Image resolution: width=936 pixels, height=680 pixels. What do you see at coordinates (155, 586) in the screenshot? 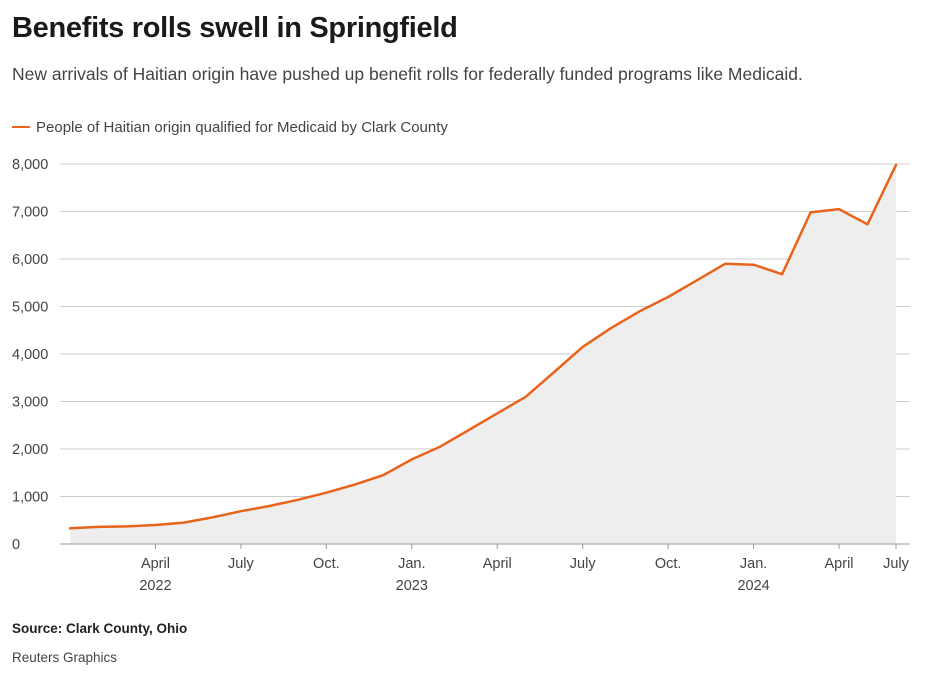
I see `x-tick-year-label: 2022` at bounding box center [155, 586].